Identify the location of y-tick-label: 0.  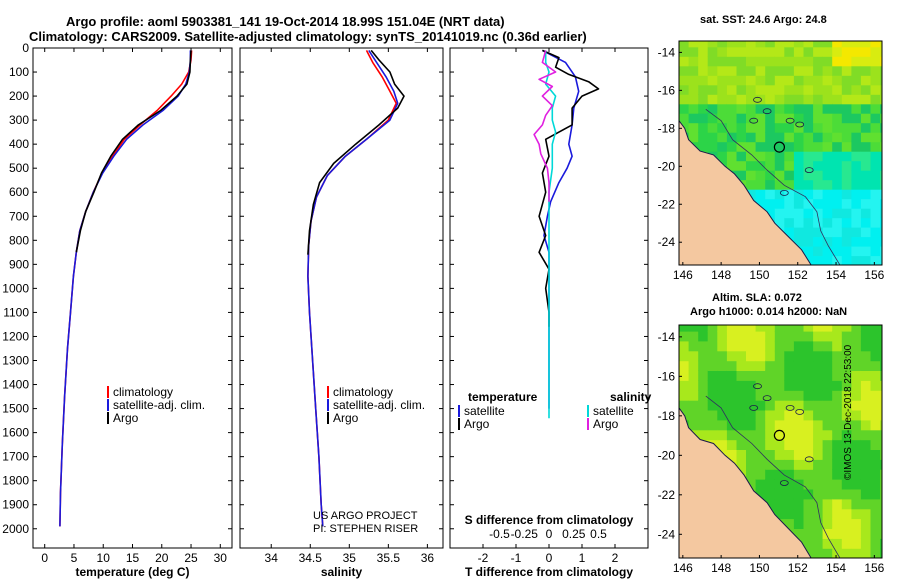
(25, 48).